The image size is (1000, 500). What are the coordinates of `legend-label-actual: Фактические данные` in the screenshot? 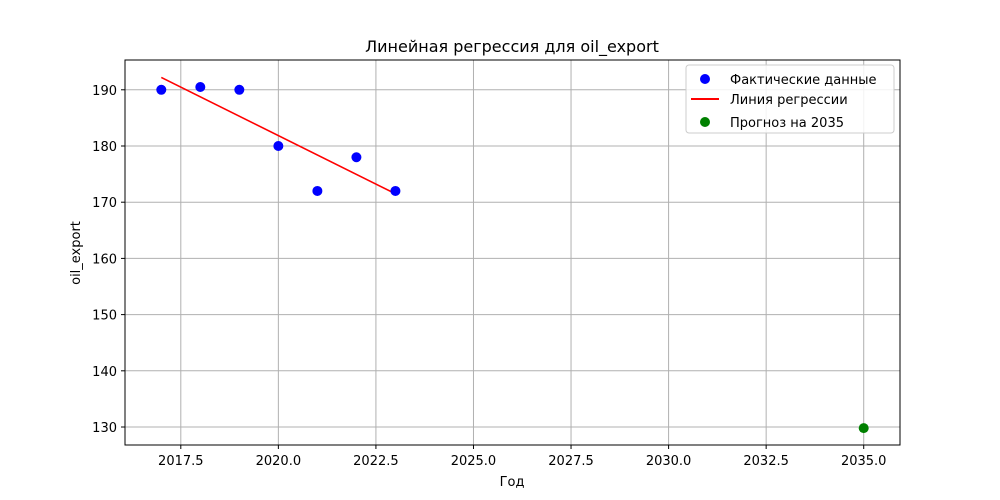 It's located at (803, 80).